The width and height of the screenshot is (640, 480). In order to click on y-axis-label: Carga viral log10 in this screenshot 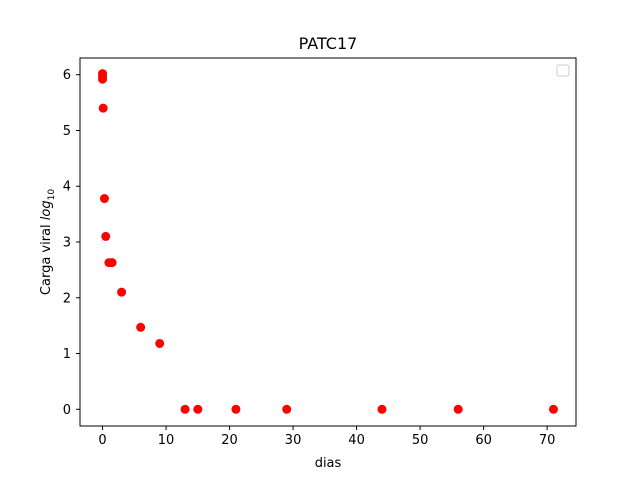, I will do `click(48, 242)`.